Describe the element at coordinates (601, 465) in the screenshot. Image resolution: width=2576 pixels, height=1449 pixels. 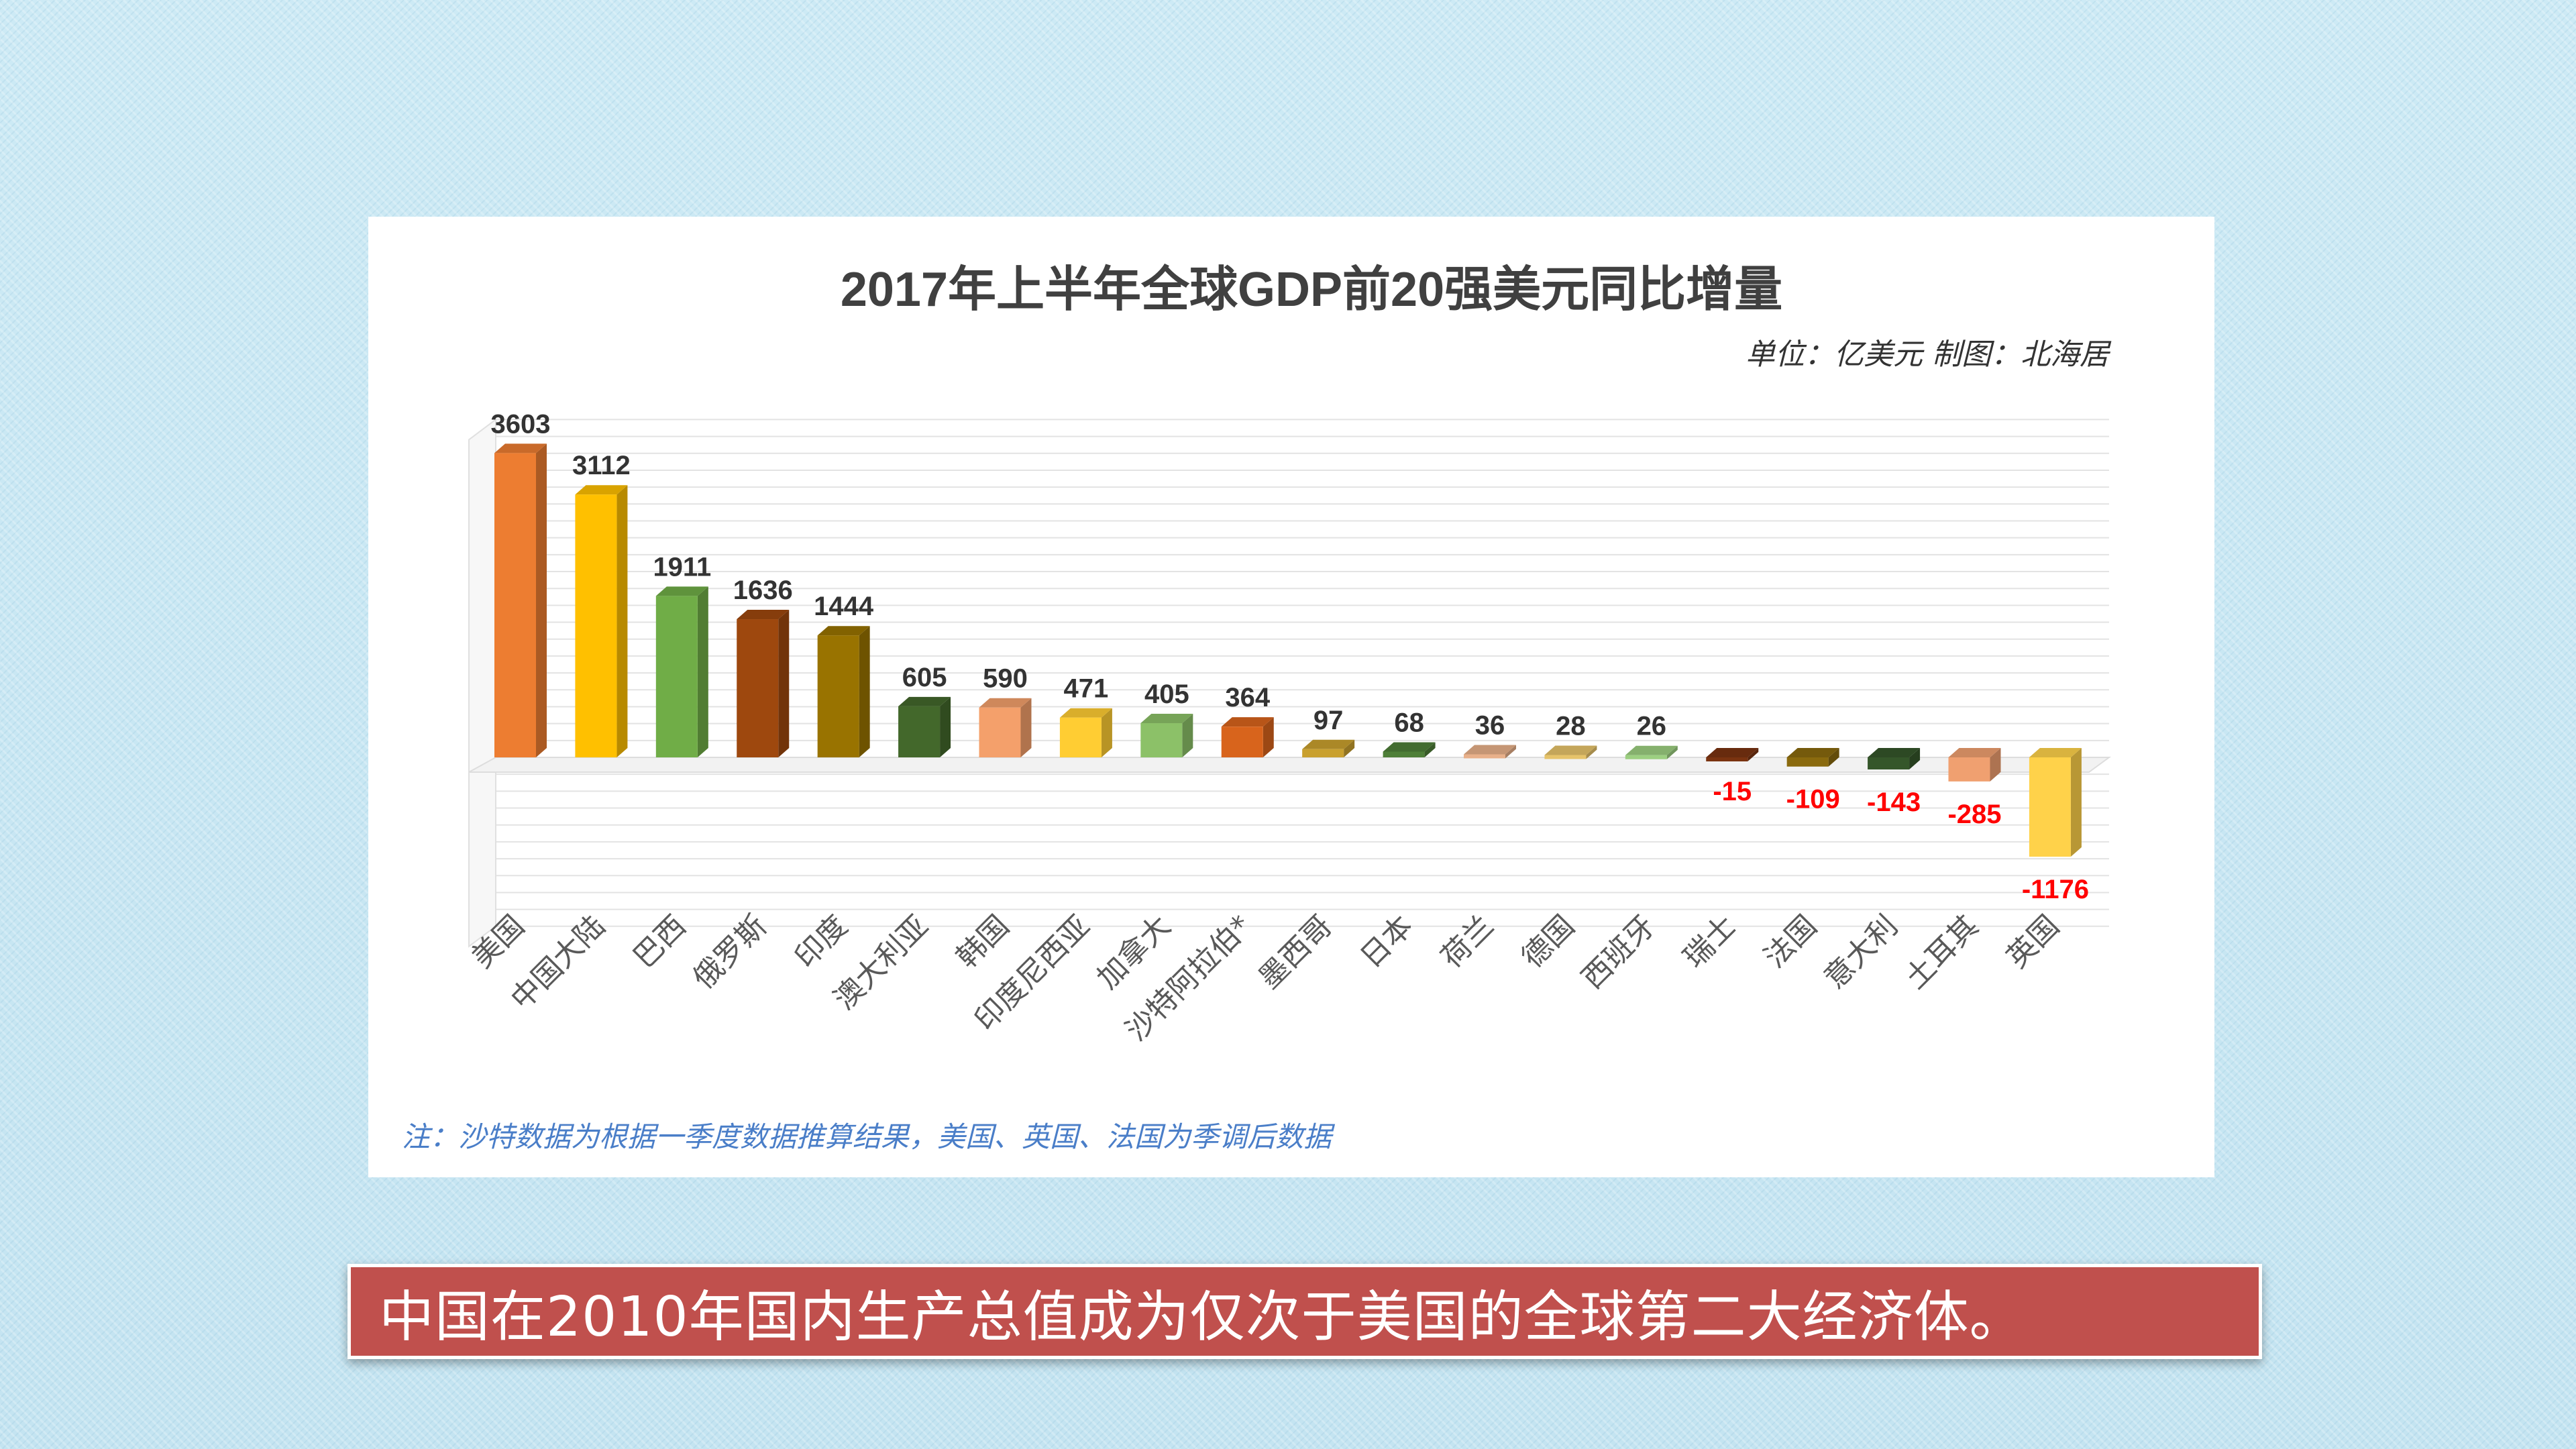
I see `value-label: 3112` at that location.